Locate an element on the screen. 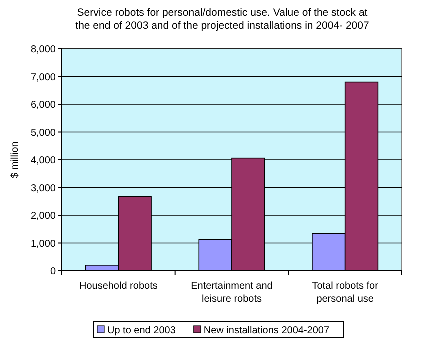  y-tick-label: 2,000 is located at coordinates (43, 216).